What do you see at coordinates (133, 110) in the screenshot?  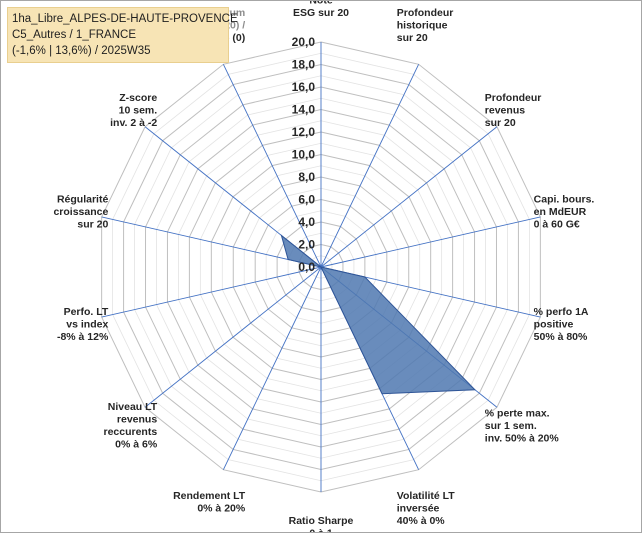 I see `axis-label: Z-score 10 sem. inv. 2 à -2` at bounding box center [133, 110].